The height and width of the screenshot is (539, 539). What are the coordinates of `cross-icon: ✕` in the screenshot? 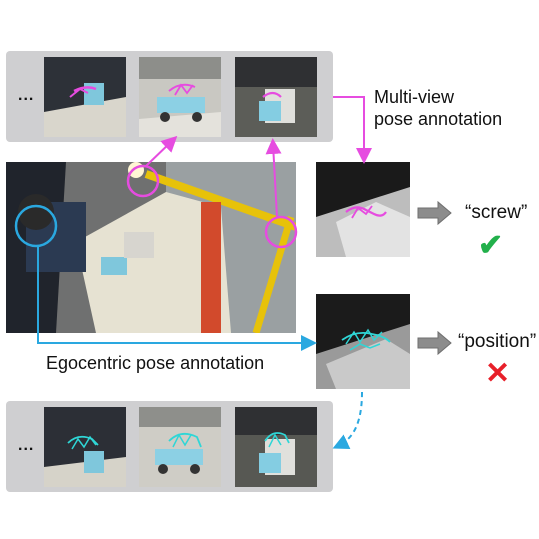 It's located at (498, 373).